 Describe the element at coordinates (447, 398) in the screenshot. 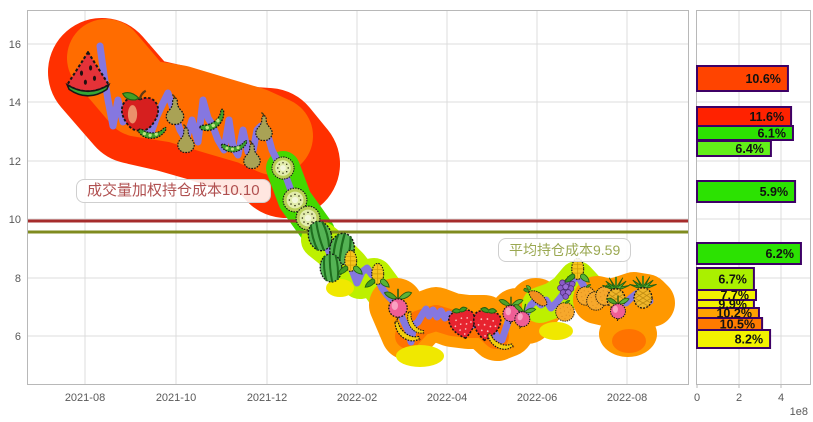

I see `x-tick-label: 2022-04` at that location.